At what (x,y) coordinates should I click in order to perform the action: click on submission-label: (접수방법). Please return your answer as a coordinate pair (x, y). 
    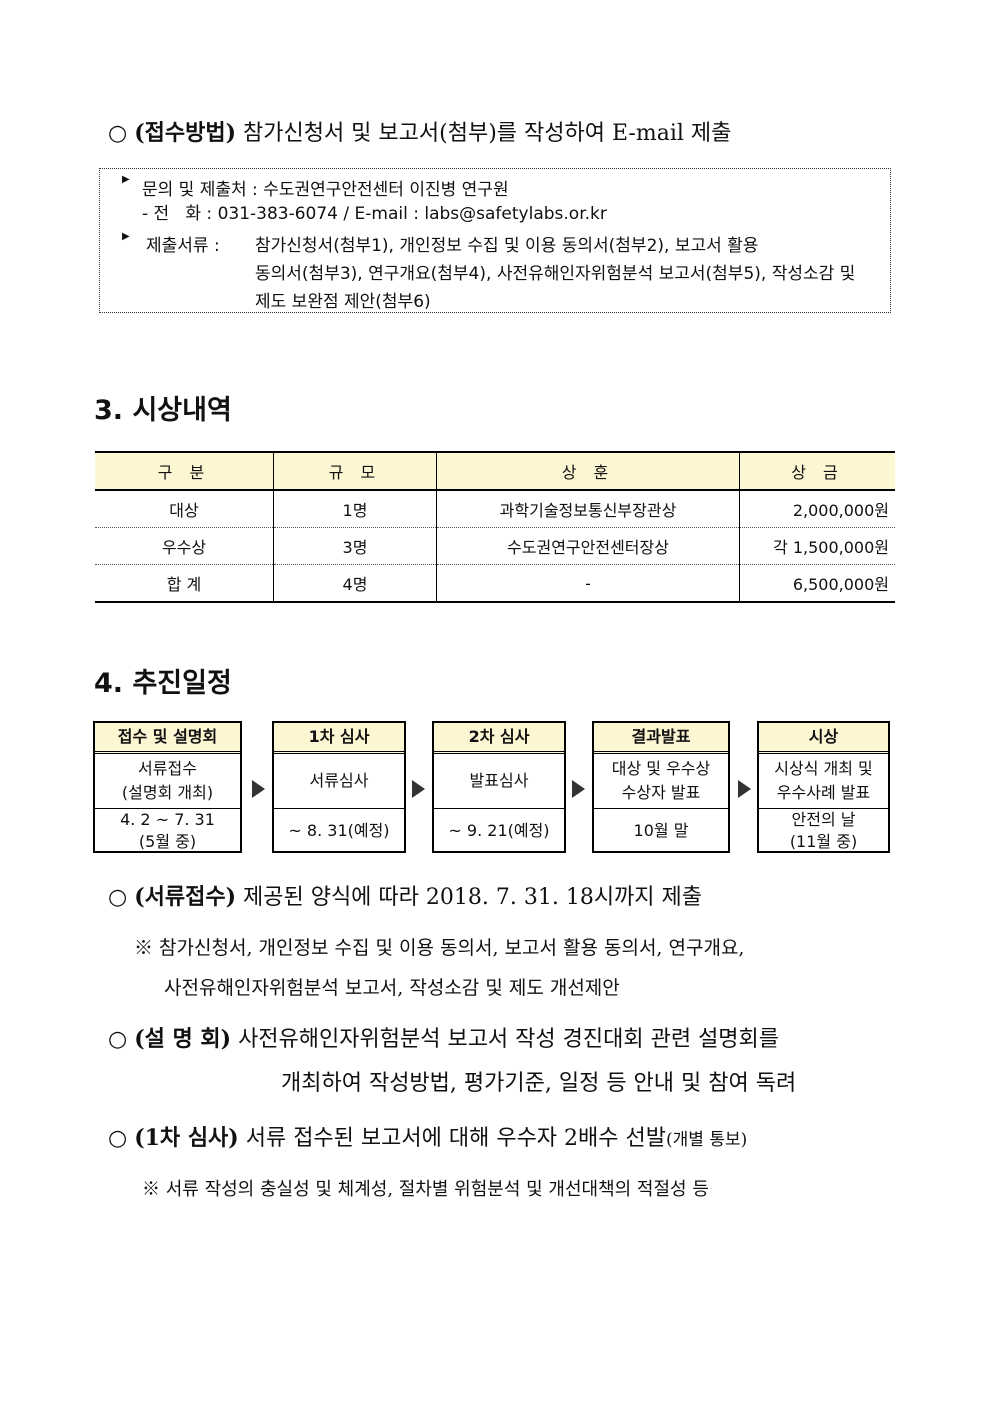
    Looking at the image, I should click on (185, 133).